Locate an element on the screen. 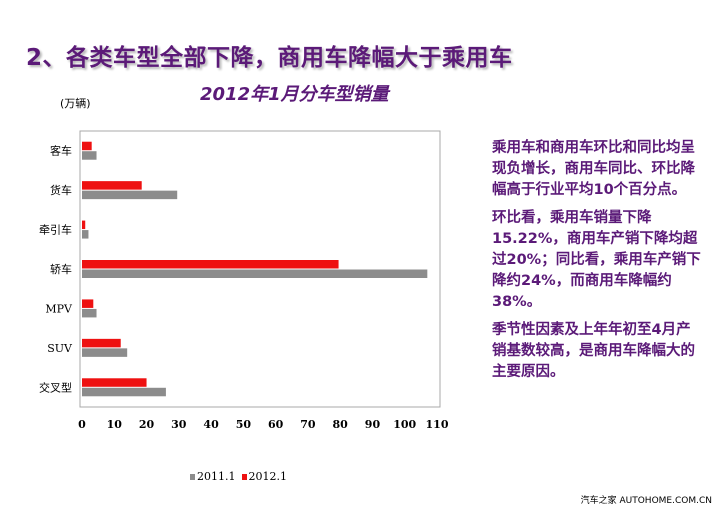 The height and width of the screenshot is (510, 720). category-label: 客车 is located at coordinates (61, 151).